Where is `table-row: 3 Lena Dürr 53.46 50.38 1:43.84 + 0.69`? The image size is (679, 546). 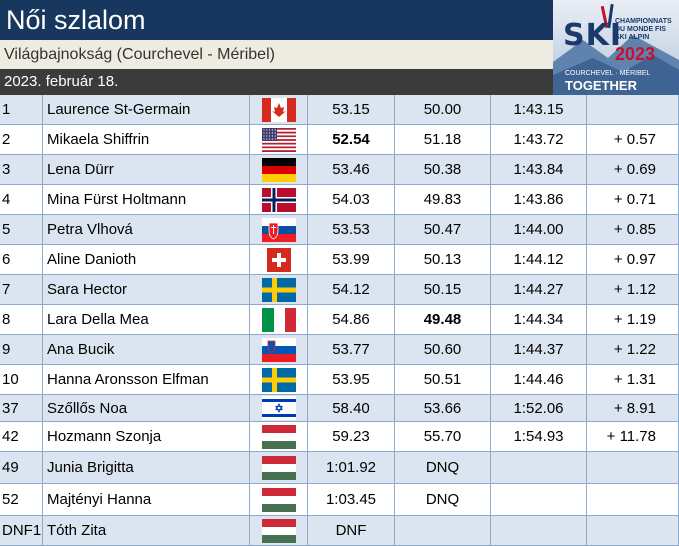 table-row: 3 Lena Dürr 53.46 50.38 1:43.84 + 0.69 is located at coordinates (339, 170).